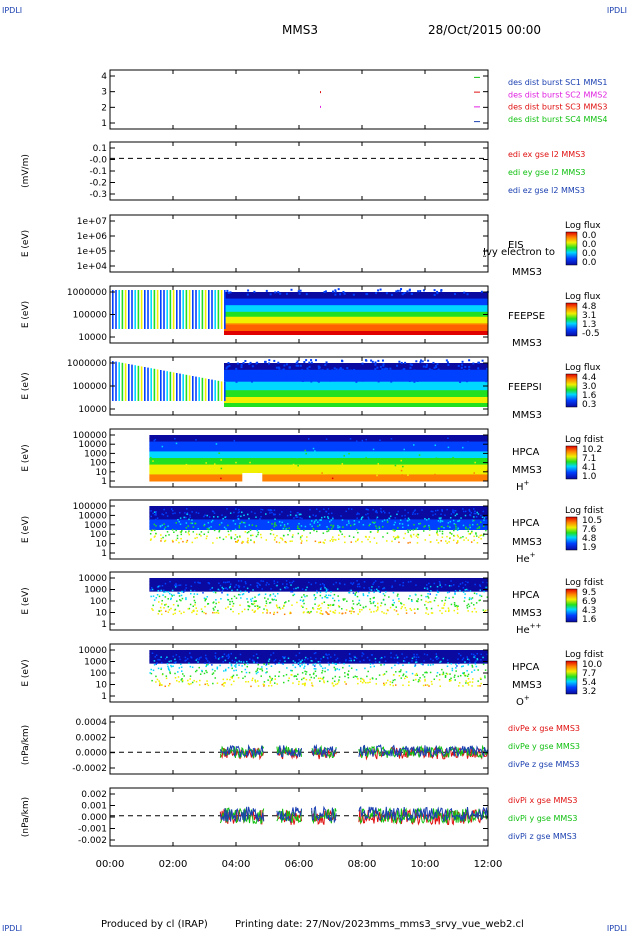 This screenshot has width=630, height=934. What do you see at coordinates (527, 685) in the screenshot?
I see `spacecraft-label: MMS3` at bounding box center [527, 685].